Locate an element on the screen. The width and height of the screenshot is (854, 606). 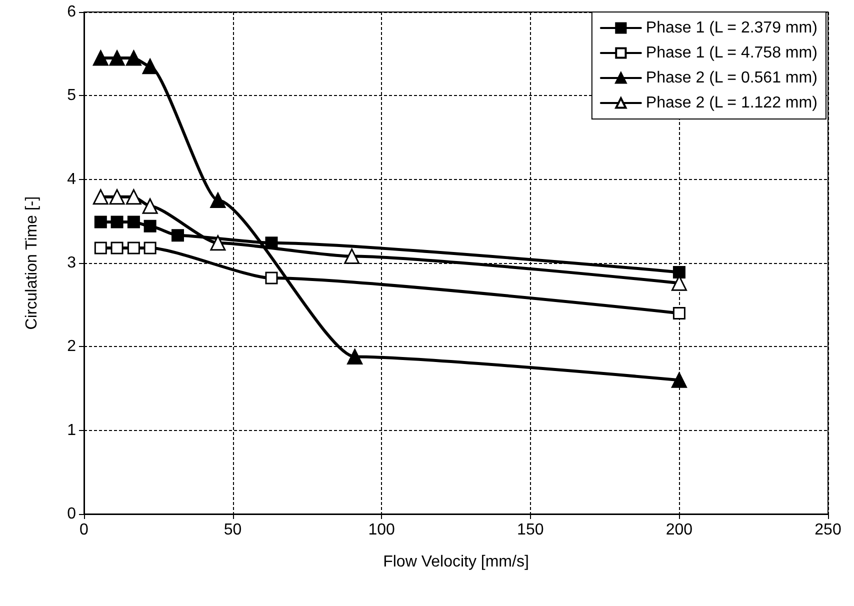
y-tick-label: 0 is located at coordinates (71, 514).